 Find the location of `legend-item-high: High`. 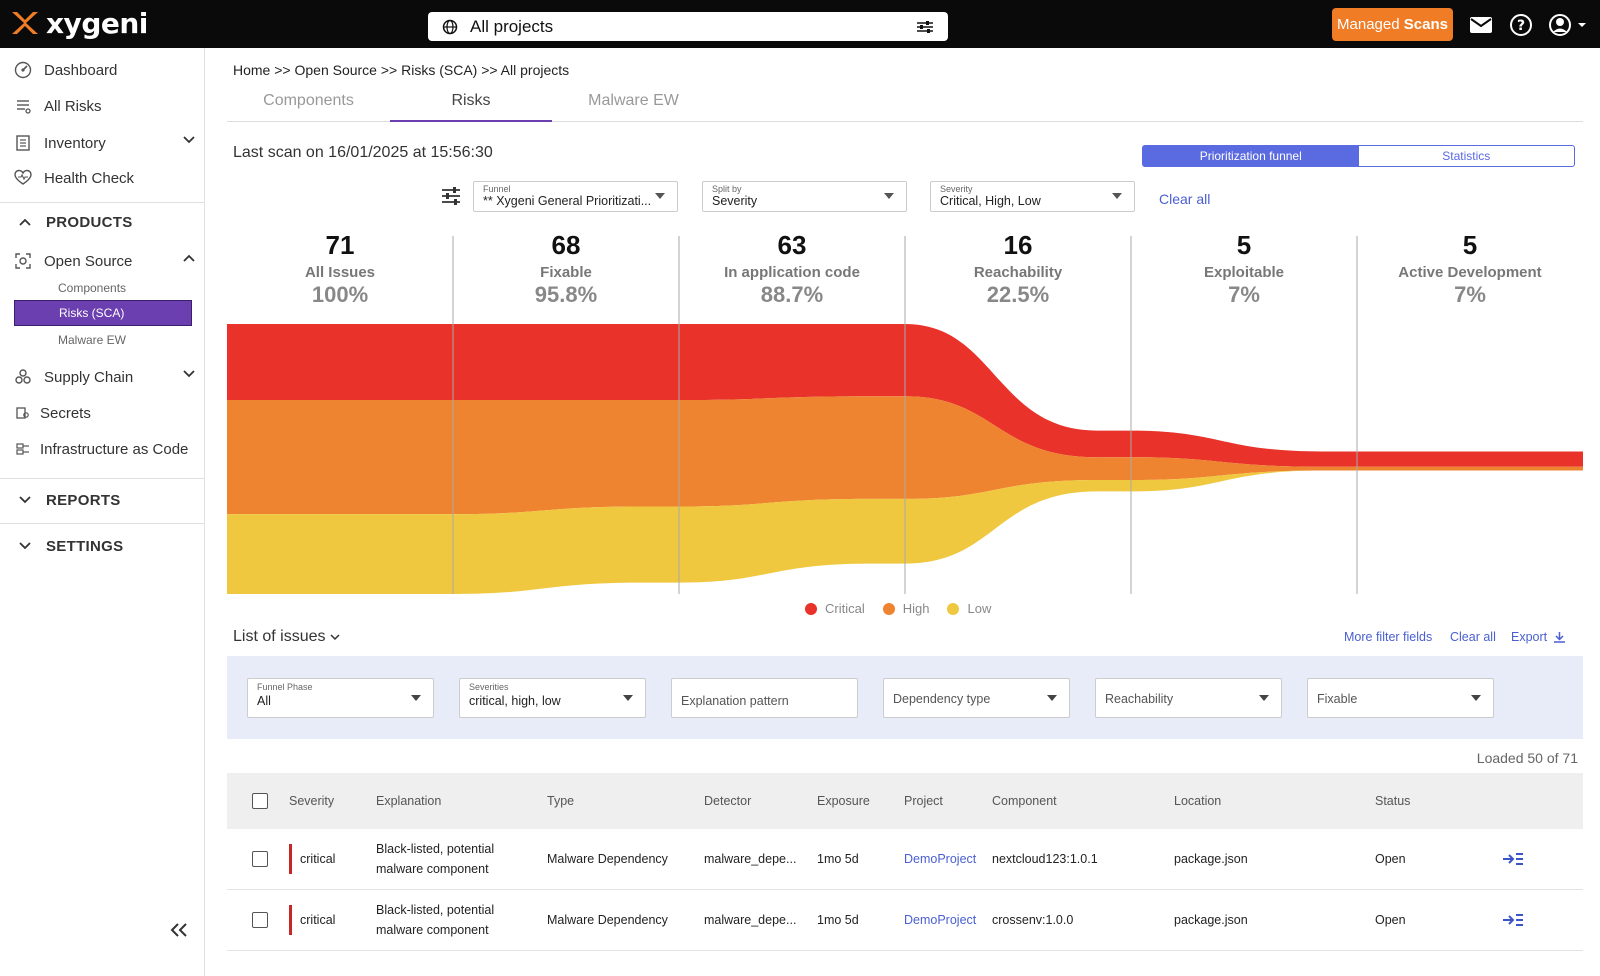

legend-item-high: High is located at coordinates (905, 608).